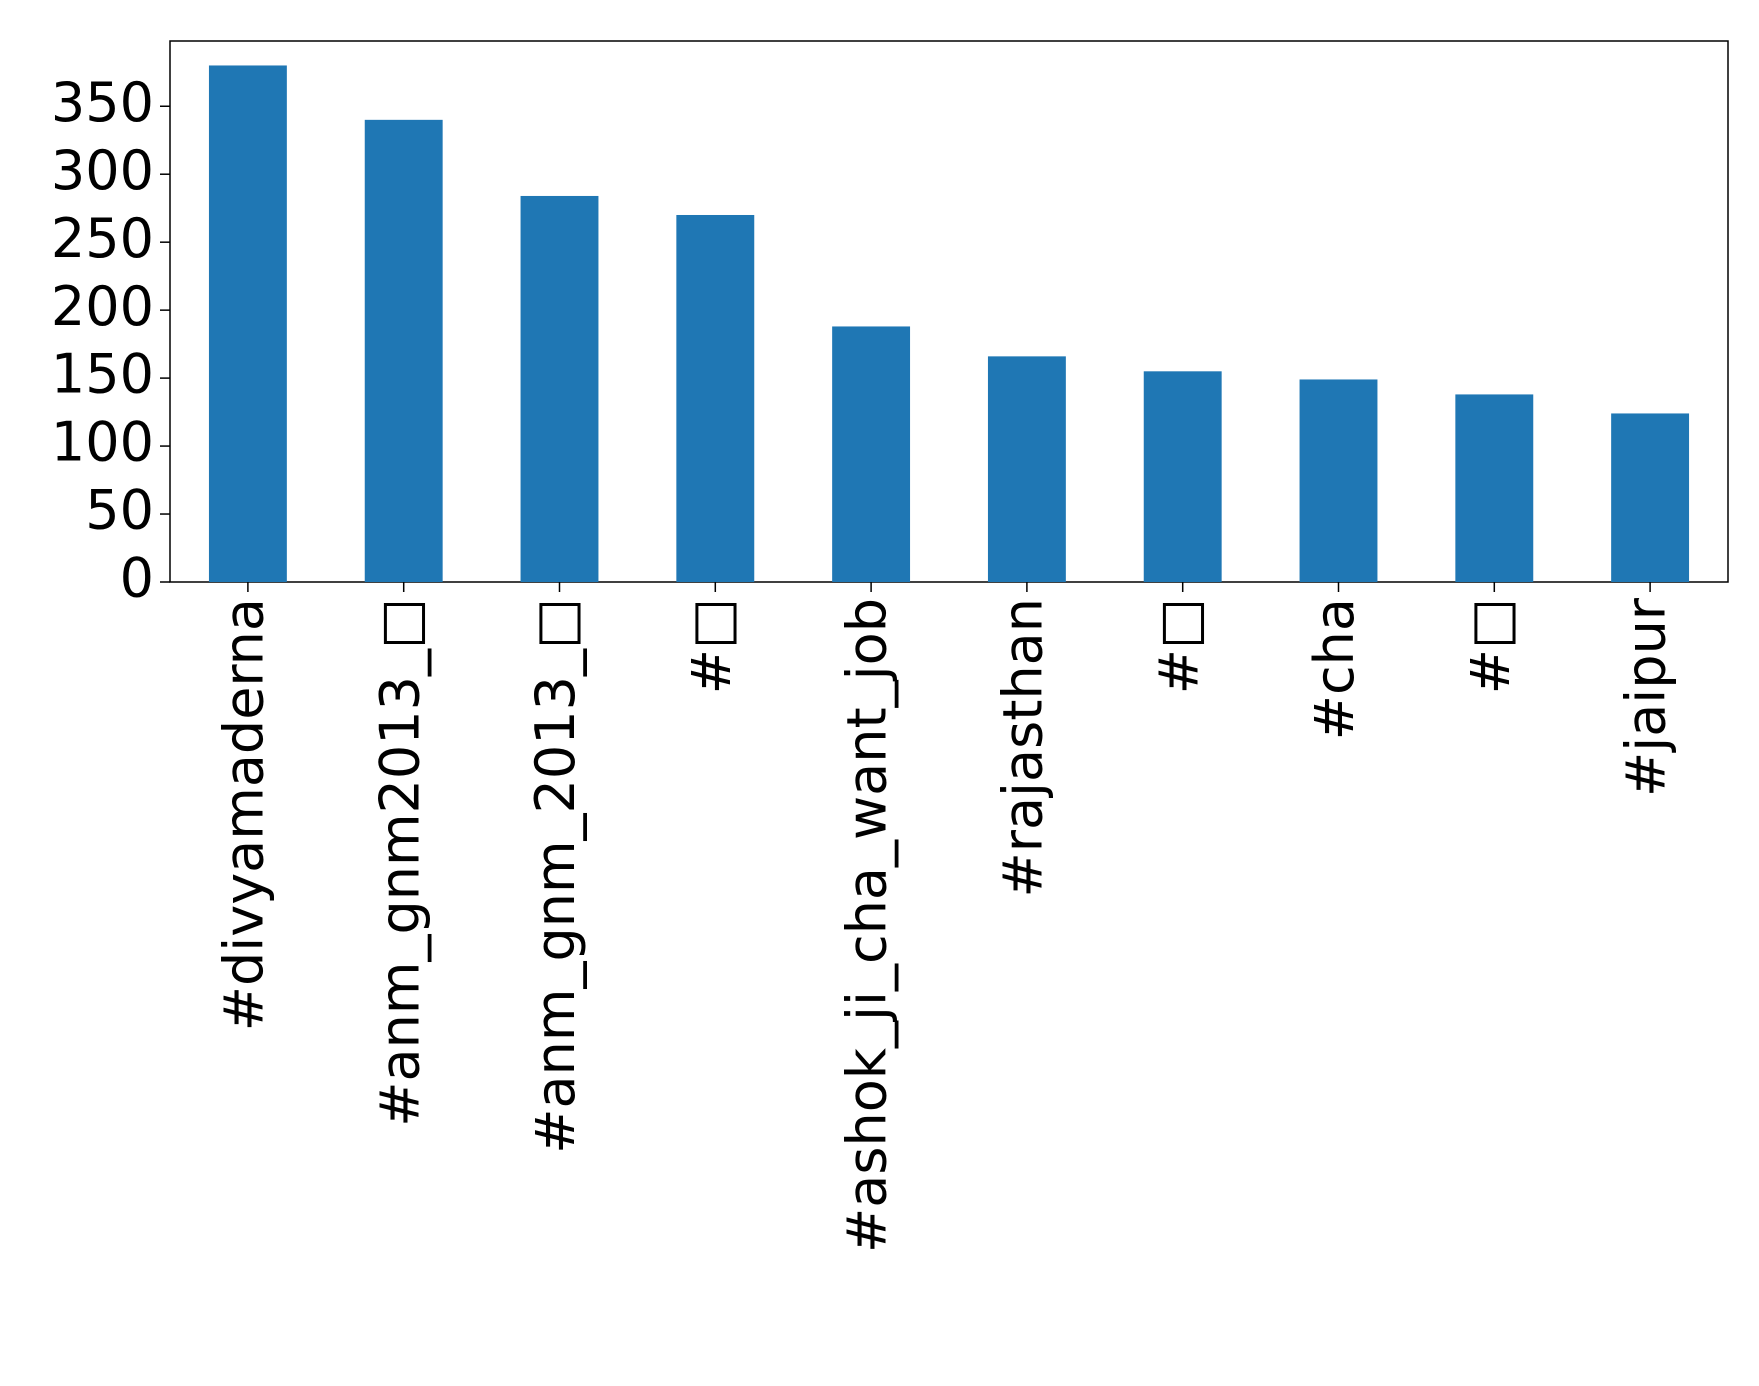 The image size is (1759, 1386). I want to click on y-tick-label: 150, so click(102, 374).